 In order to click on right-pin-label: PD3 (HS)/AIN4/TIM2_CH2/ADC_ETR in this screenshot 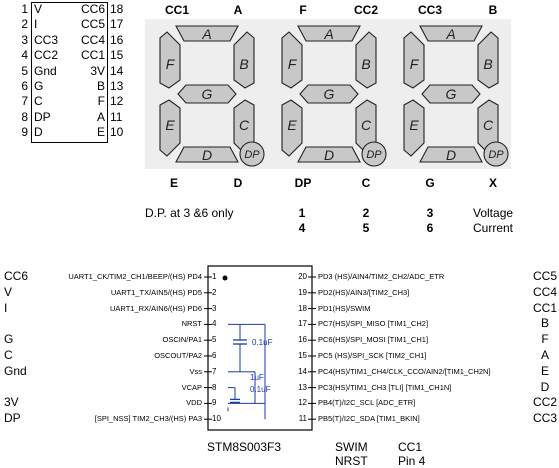, I will do `click(381, 276)`.